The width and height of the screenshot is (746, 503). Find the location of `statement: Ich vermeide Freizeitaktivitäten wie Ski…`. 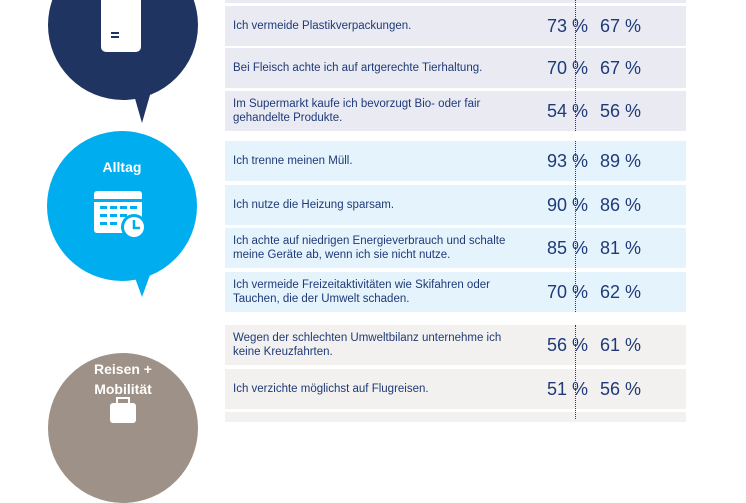

statement: Ich vermeide Freizeitaktivitäten wie Ski… is located at coordinates (361, 292).